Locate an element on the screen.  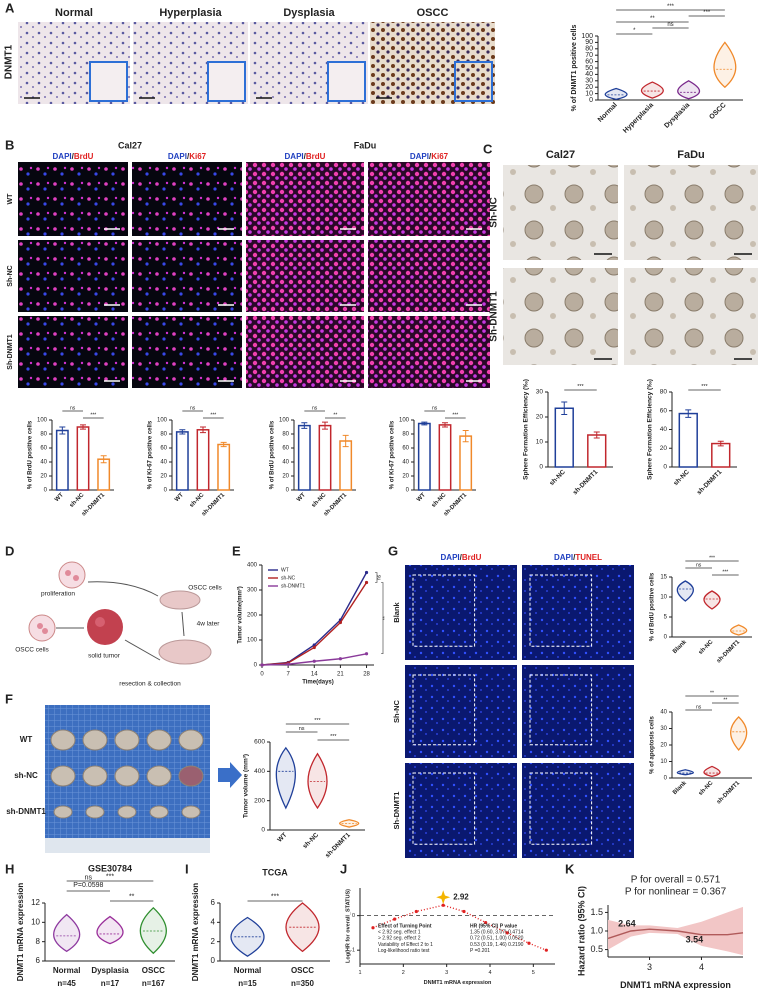
stain-part: BrdU is located at coordinates (84, 156).